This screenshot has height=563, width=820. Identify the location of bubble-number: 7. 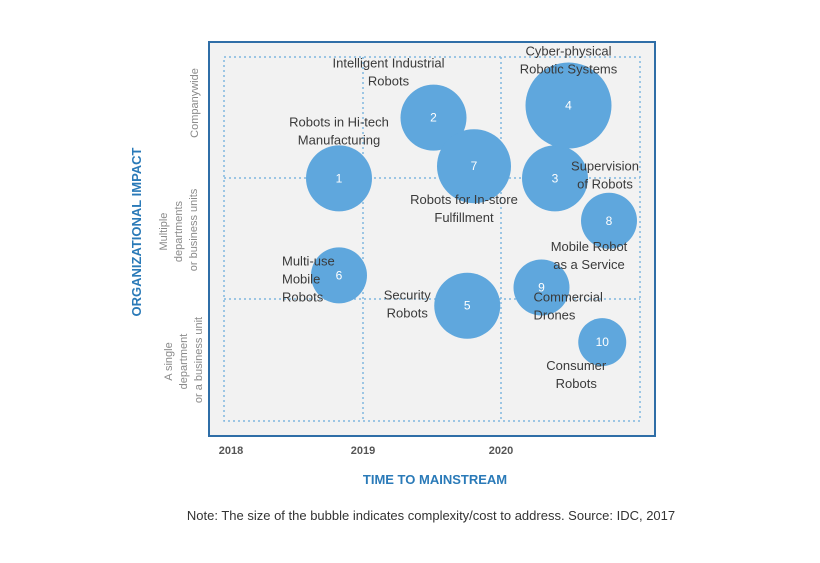
(474, 166).